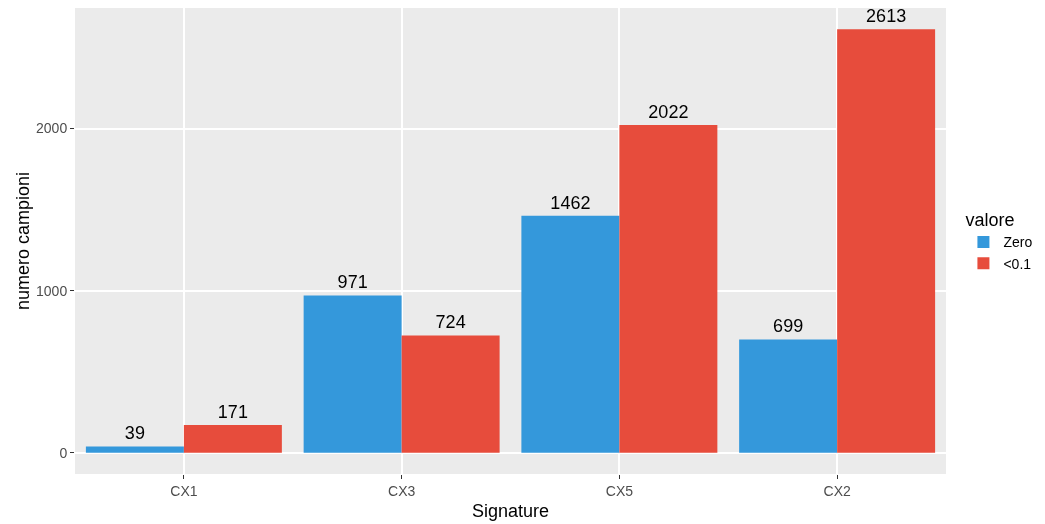 The image size is (1045, 524). I want to click on x-tick-label: CX1, so click(184, 490).